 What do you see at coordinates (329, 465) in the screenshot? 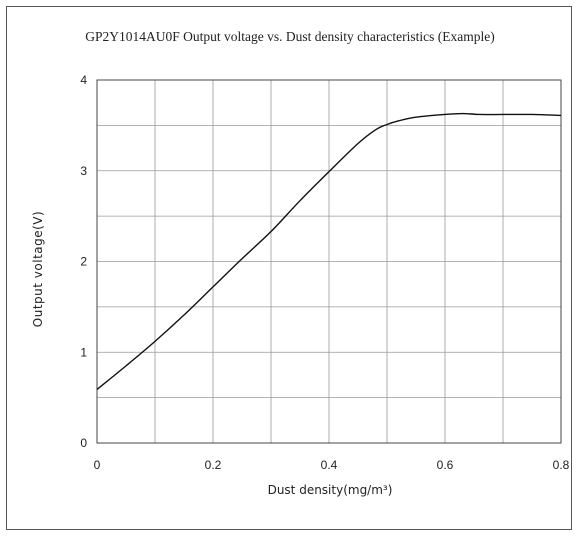
I see `x-tick-label: 0.4` at bounding box center [329, 465].